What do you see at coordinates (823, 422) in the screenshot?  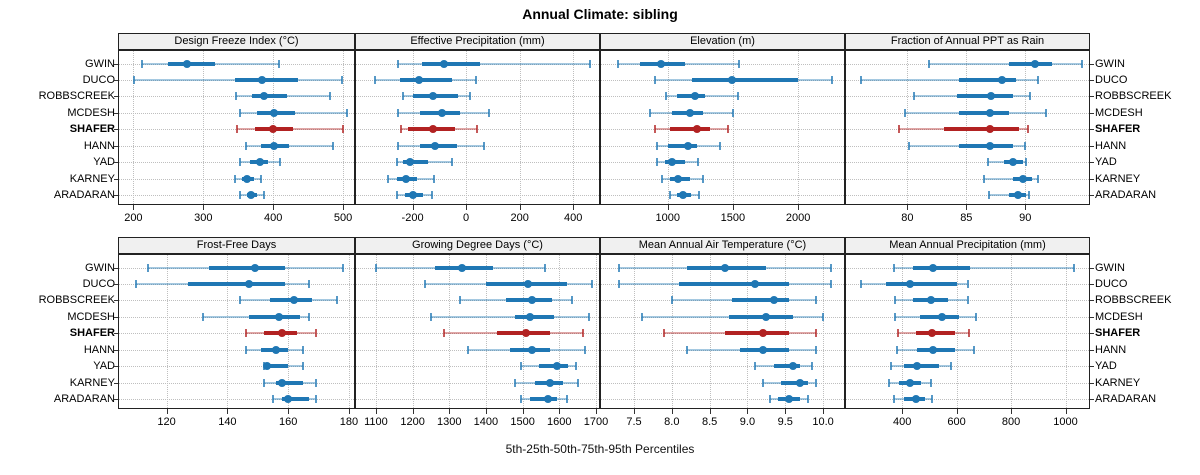 I see `x-tick-label: 10.0` at bounding box center [823, 422].